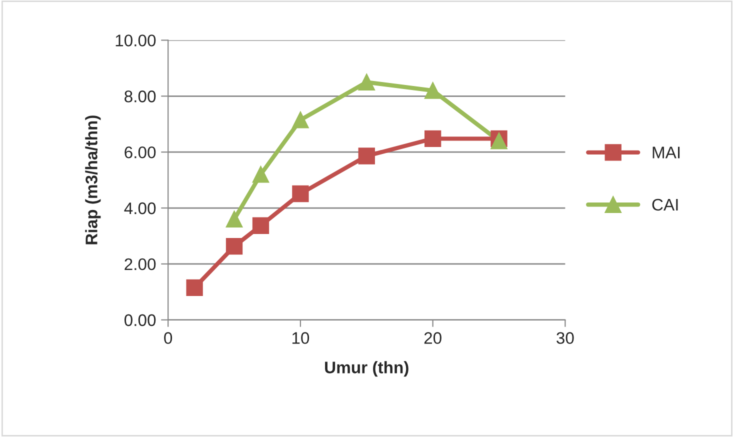  Describe the element at coordinates (140, 96) in the screenshot. I see `y-tick-label: 8.00` at that location.